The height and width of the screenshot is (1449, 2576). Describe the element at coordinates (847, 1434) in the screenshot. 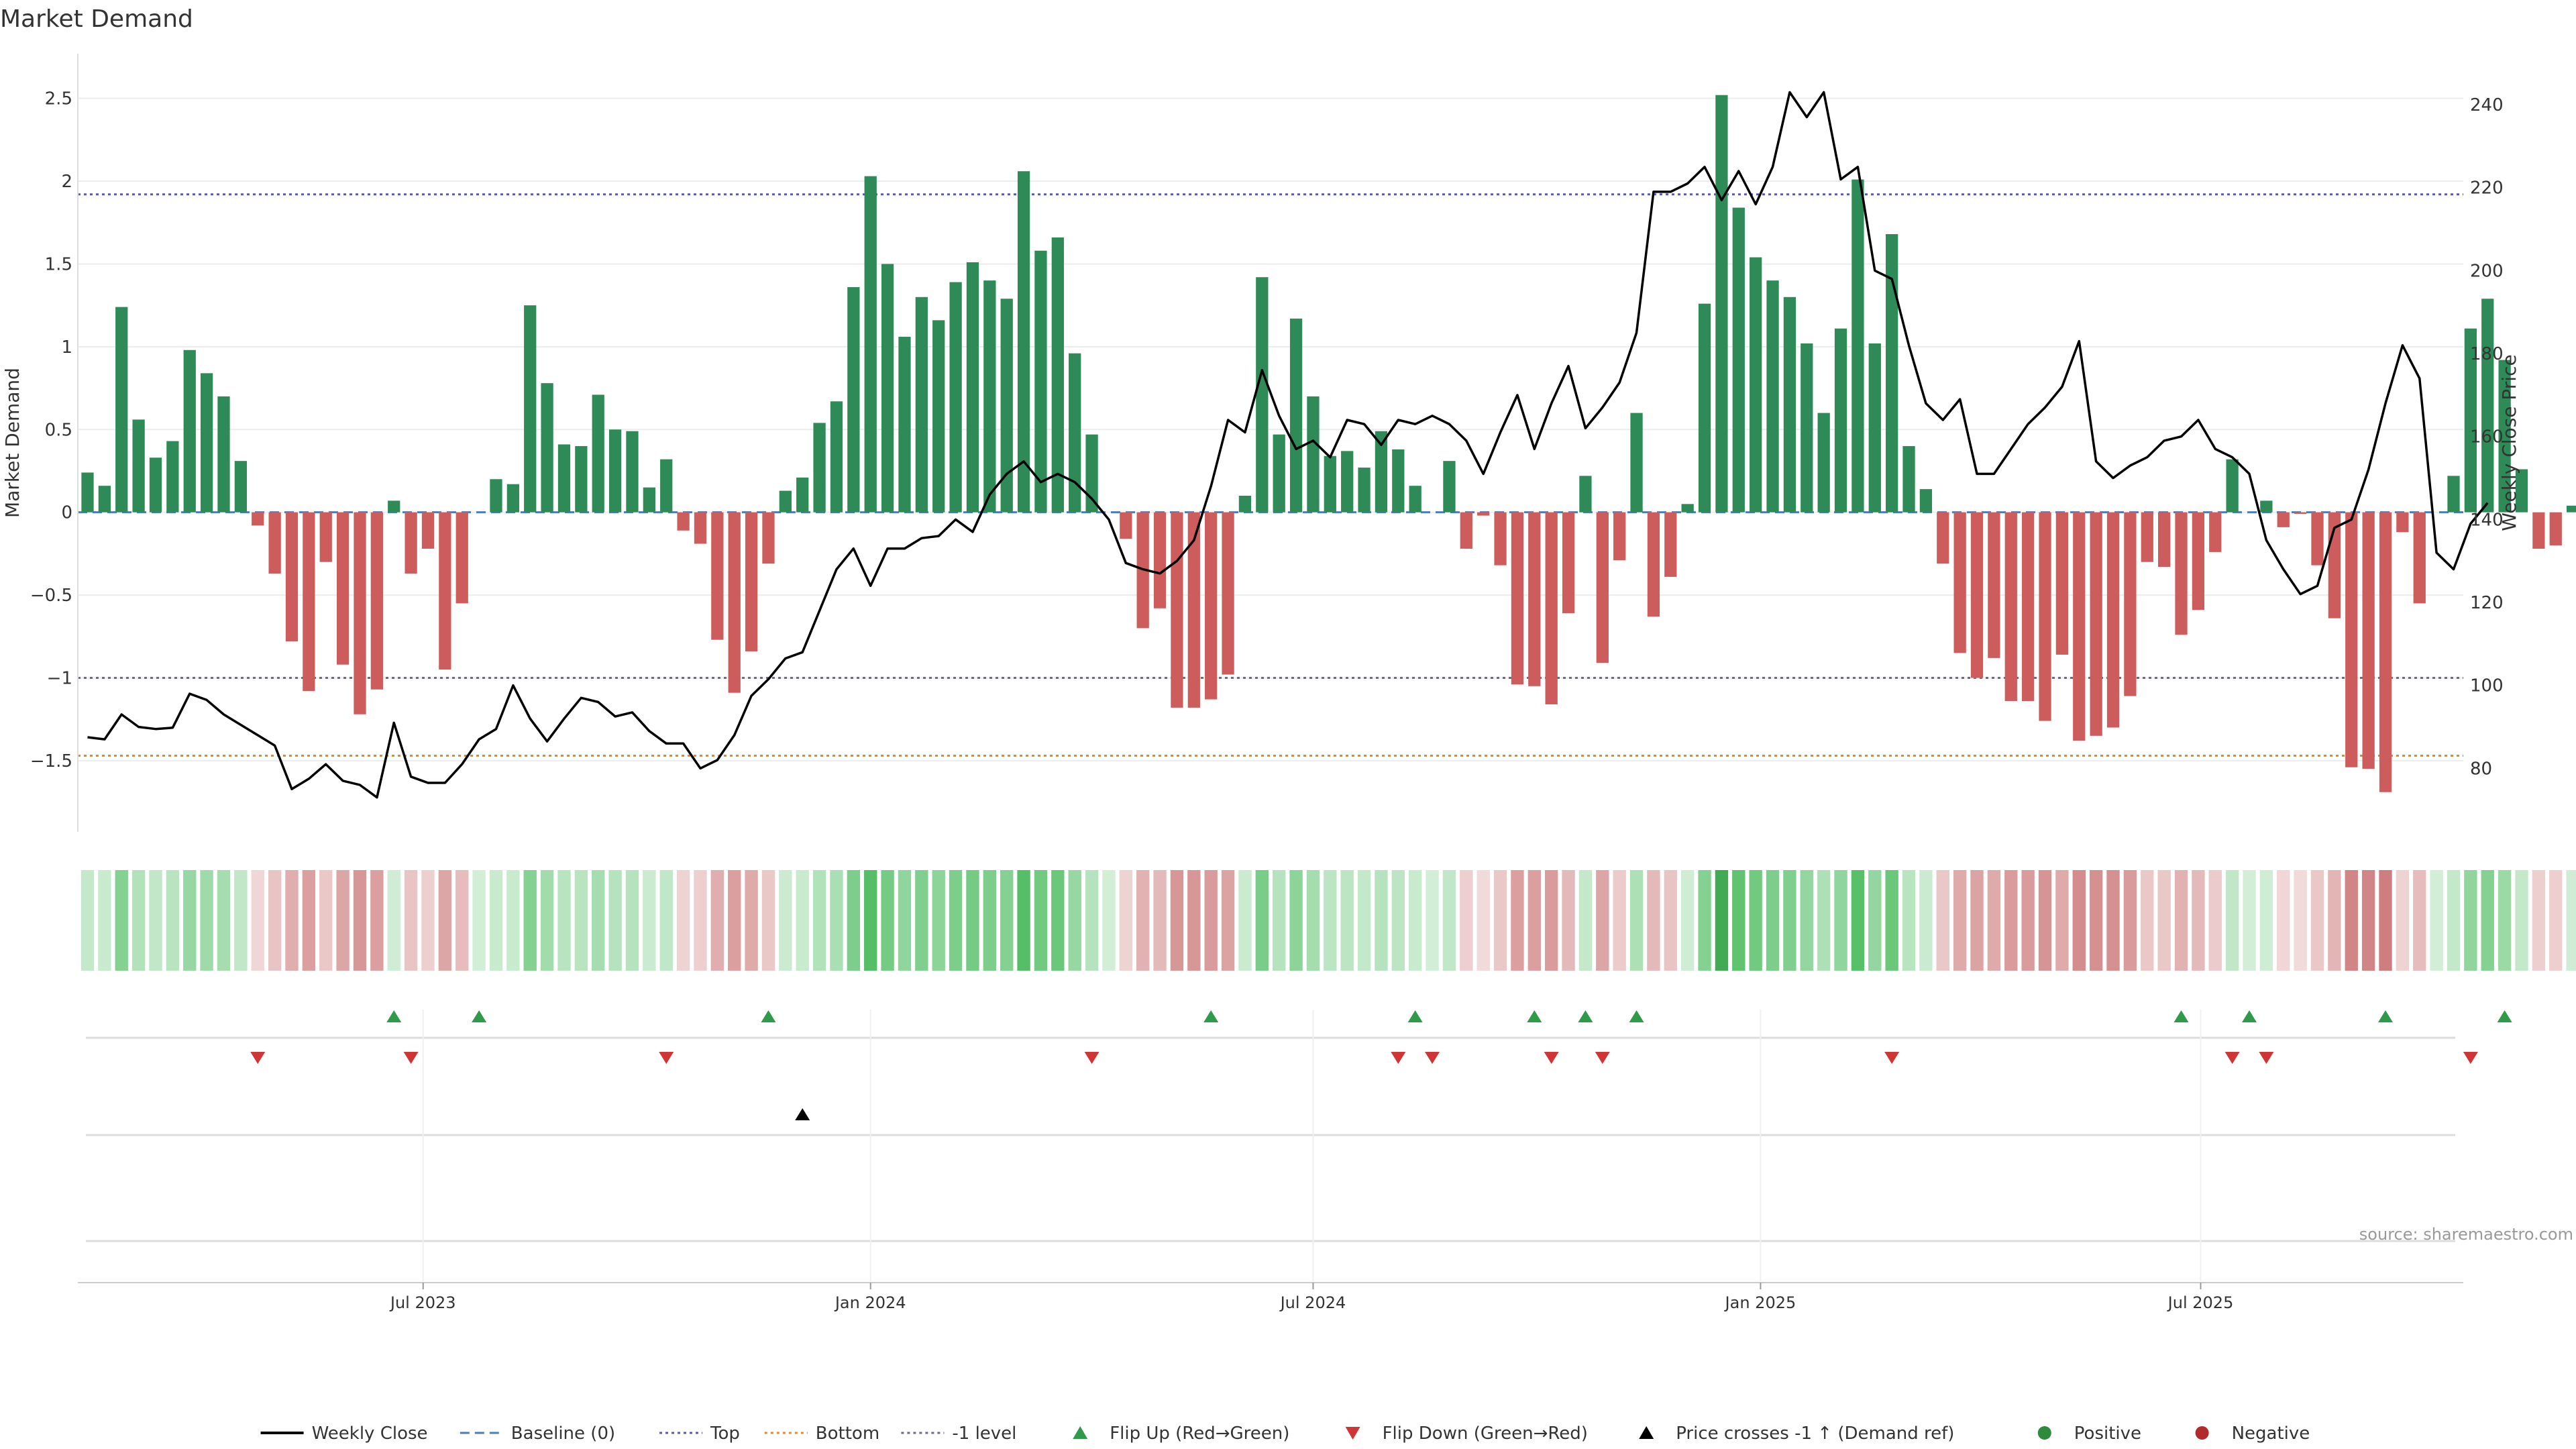

I see `legend-label: Bottom` at that location.